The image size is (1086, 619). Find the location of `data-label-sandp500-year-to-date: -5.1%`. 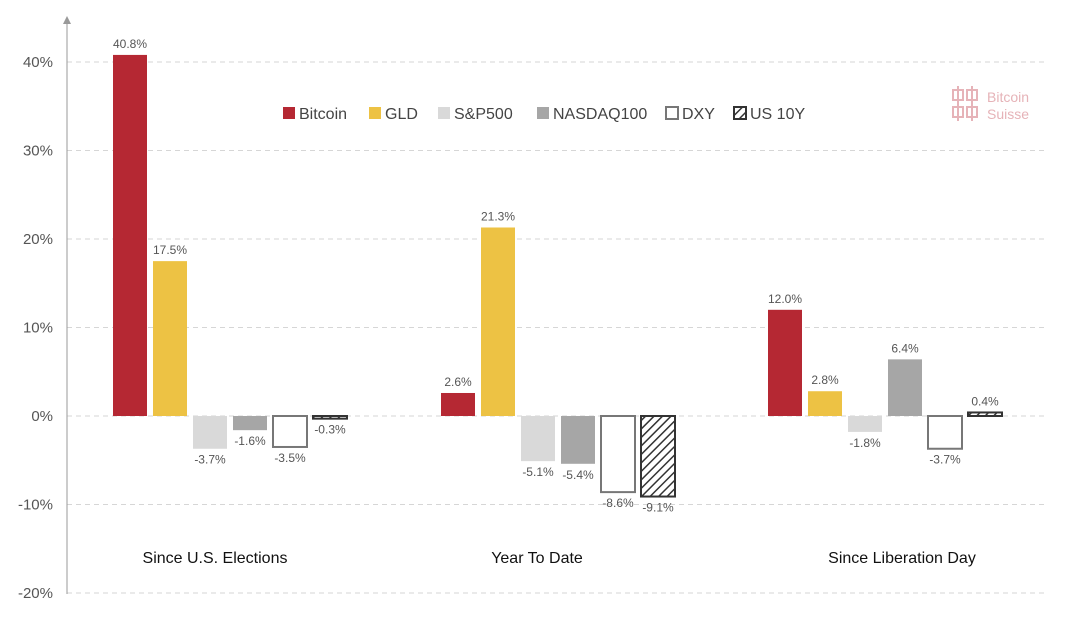

data-label-sandp500-year-to-date: -5.1% is located at coordinates (538, 472).